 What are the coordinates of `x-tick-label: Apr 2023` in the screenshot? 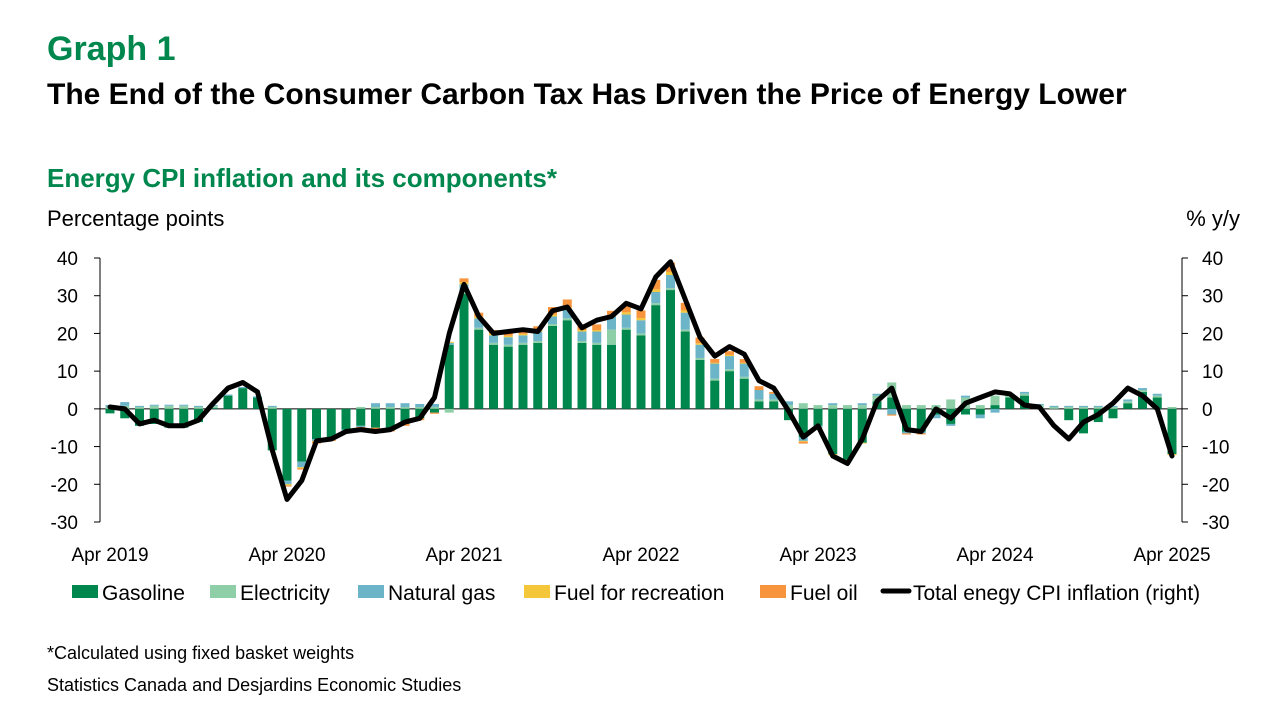 It's located at (817, 555).